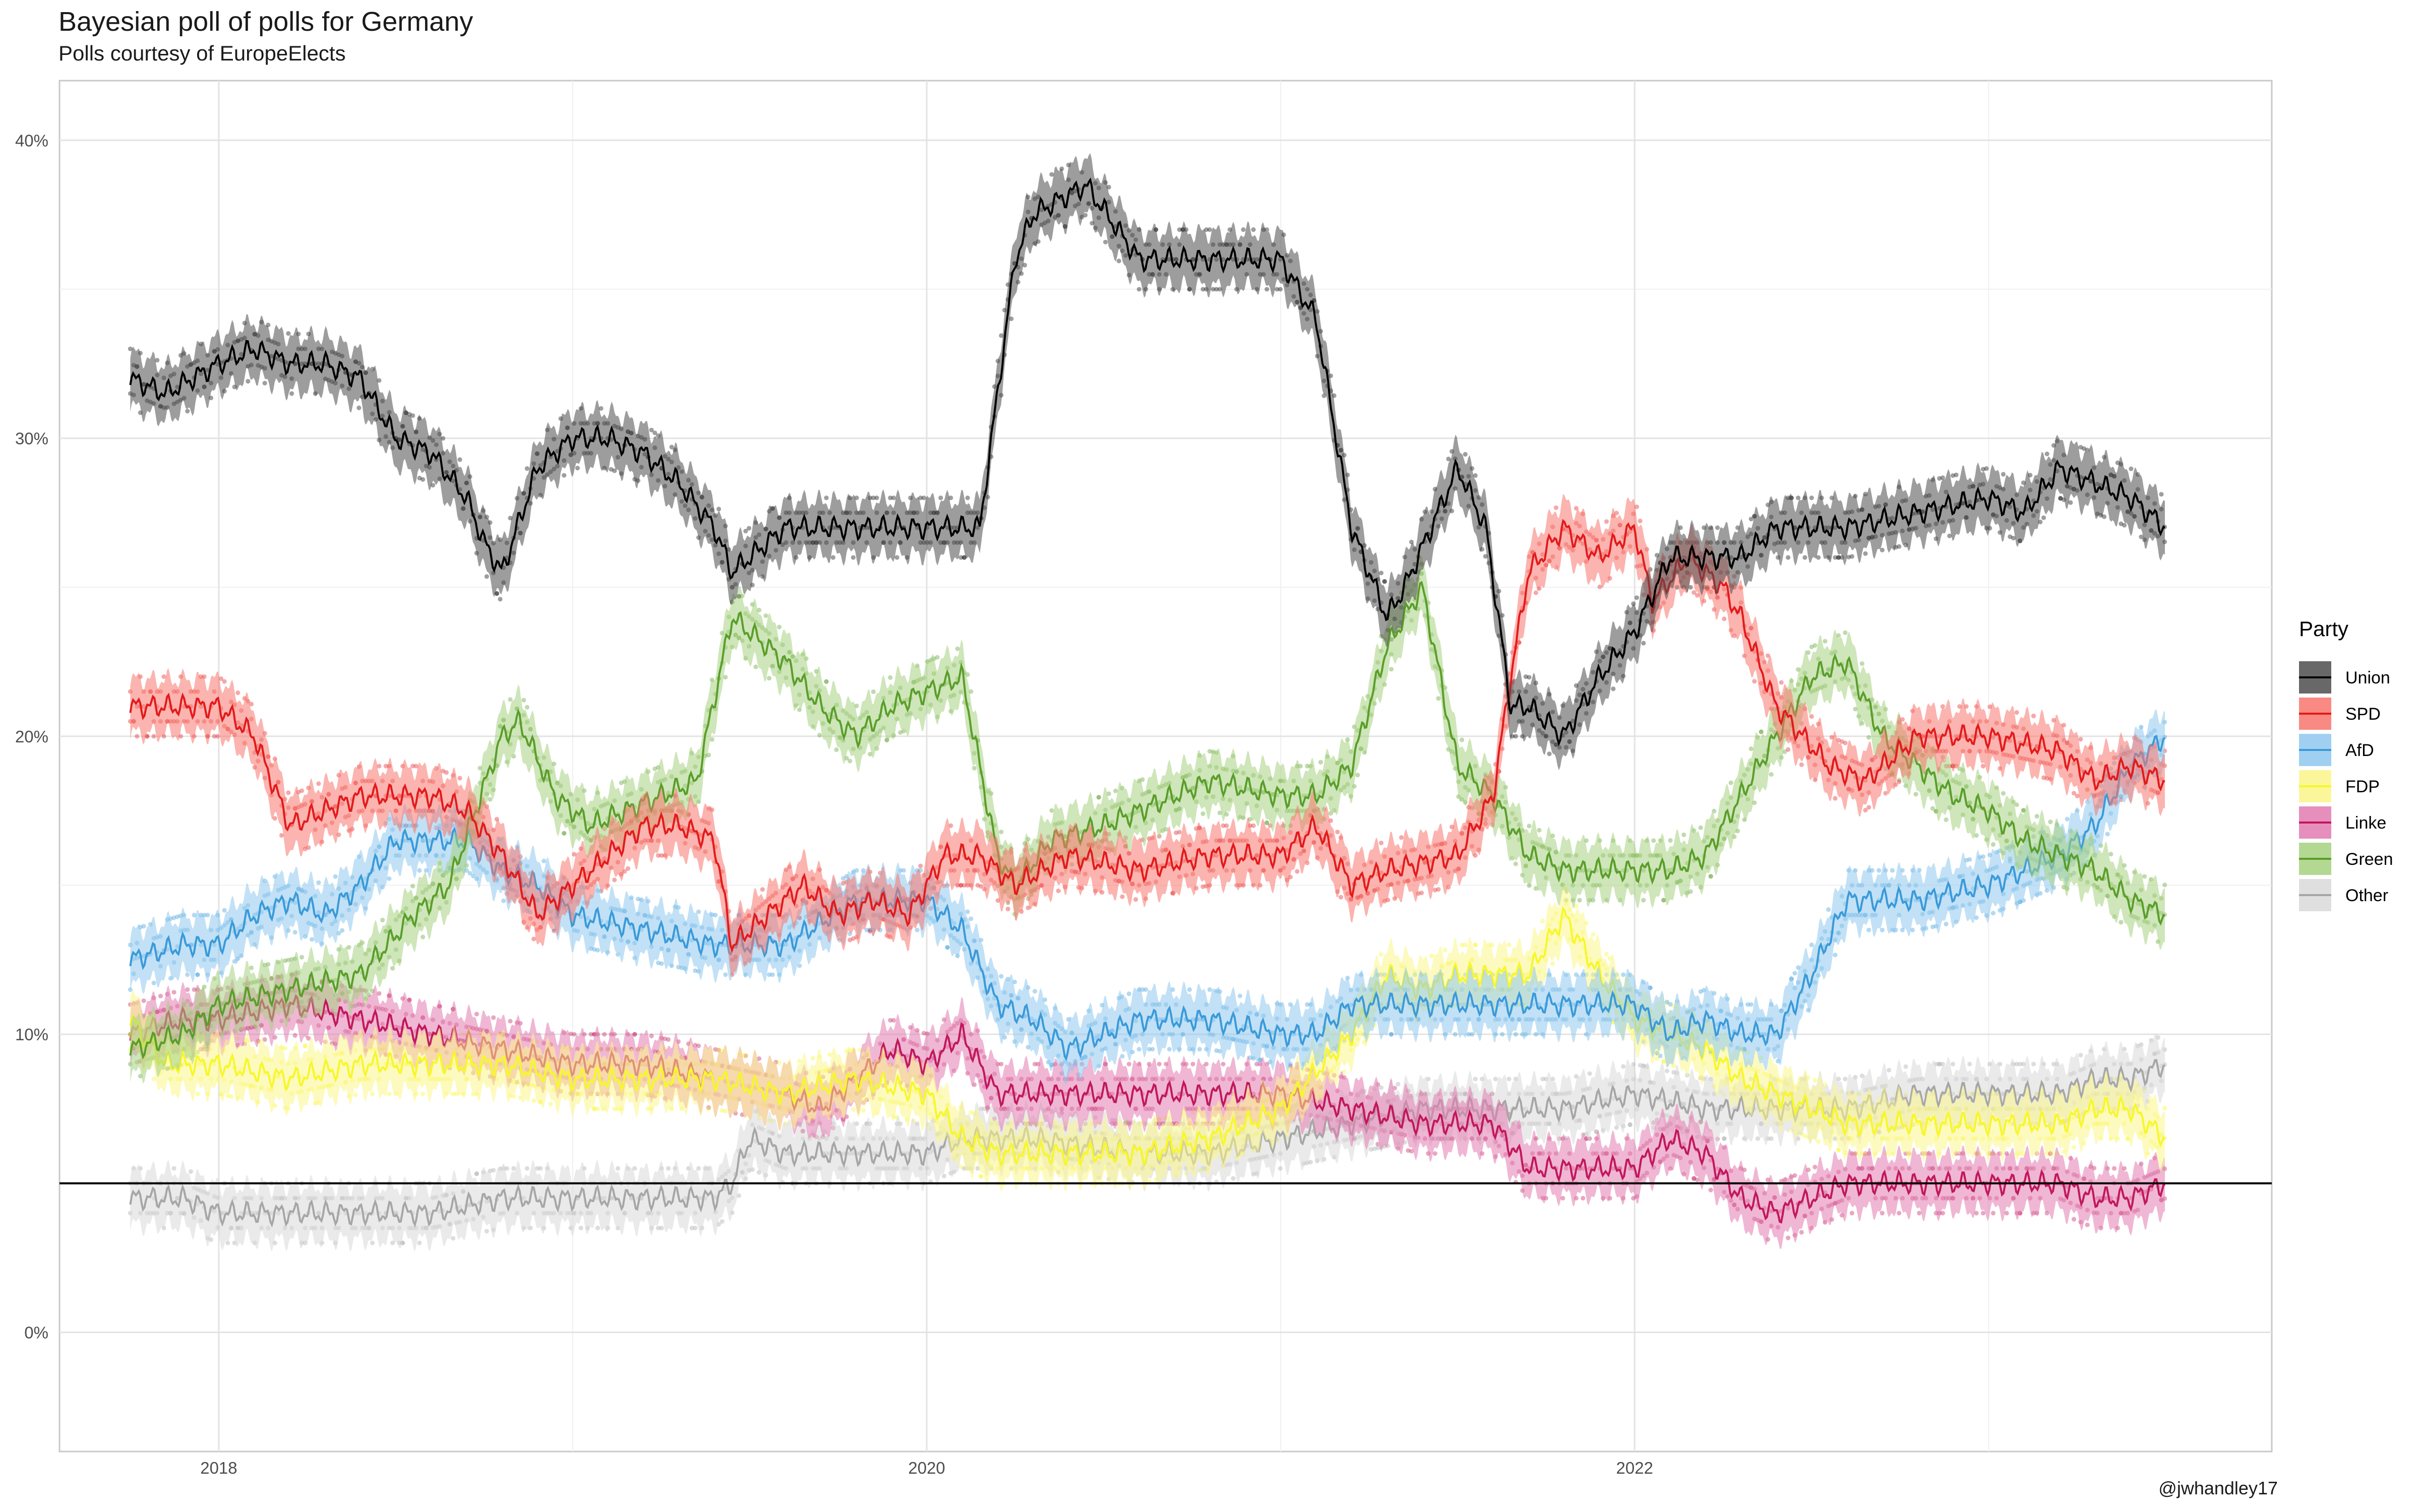 The width and height of the screenshot is (2420, 1512). Describe the element at coordinates (36, 1332) in the screenshot. I see `y-tick-label: 0%` at that location.